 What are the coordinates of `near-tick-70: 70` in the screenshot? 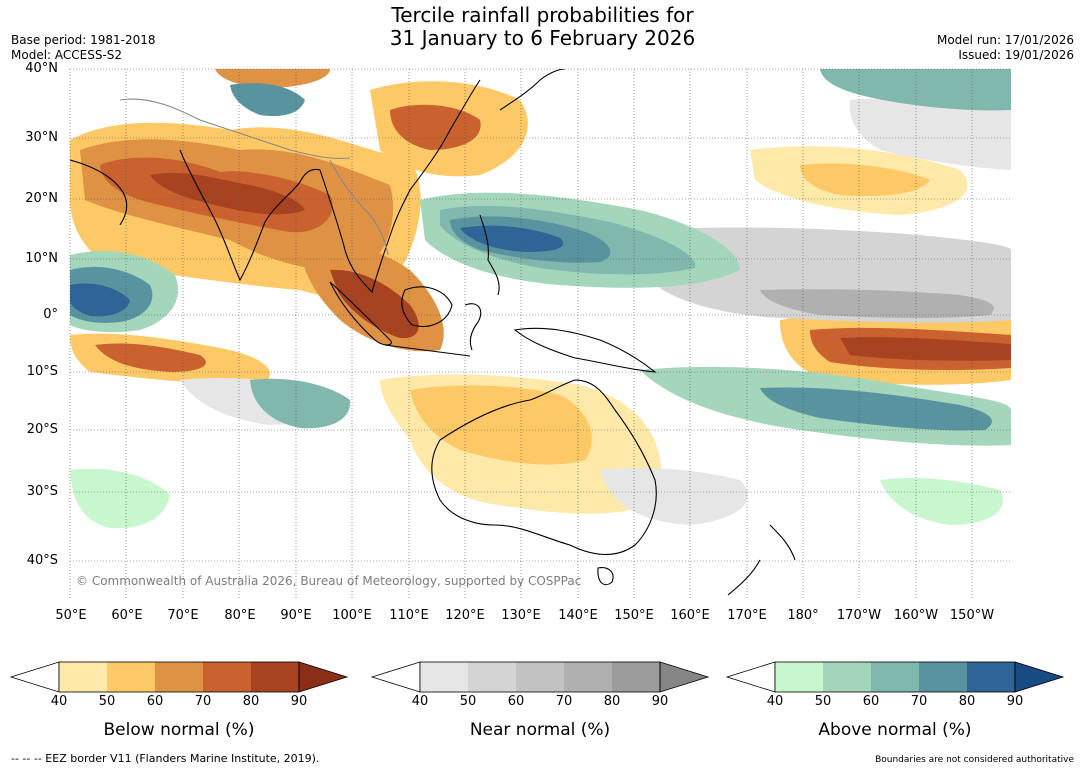 It's located at (564, 701).